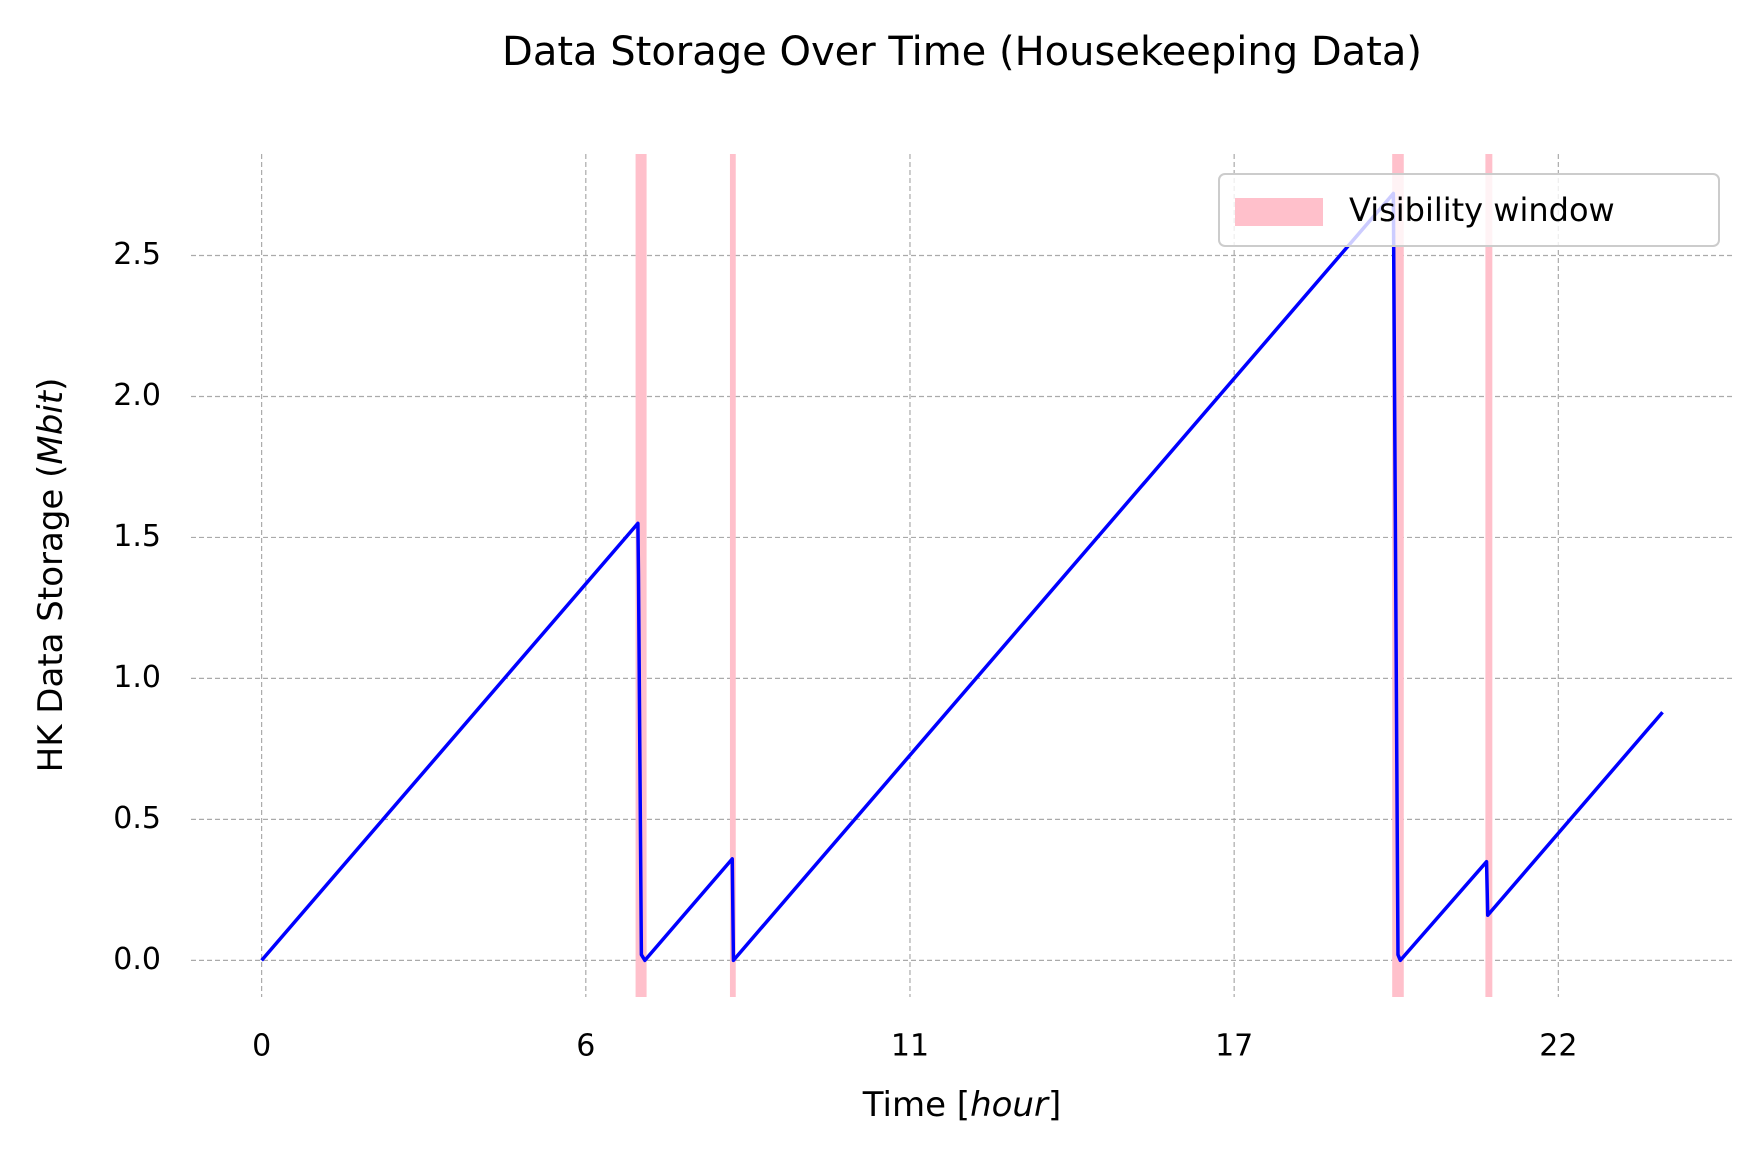 This screenshot has height=1160, width=1761. What do you see at coordinates (51, 426) in the screenshot?
I see `y-label-part: Mbit` at bounding box center [51, 426].